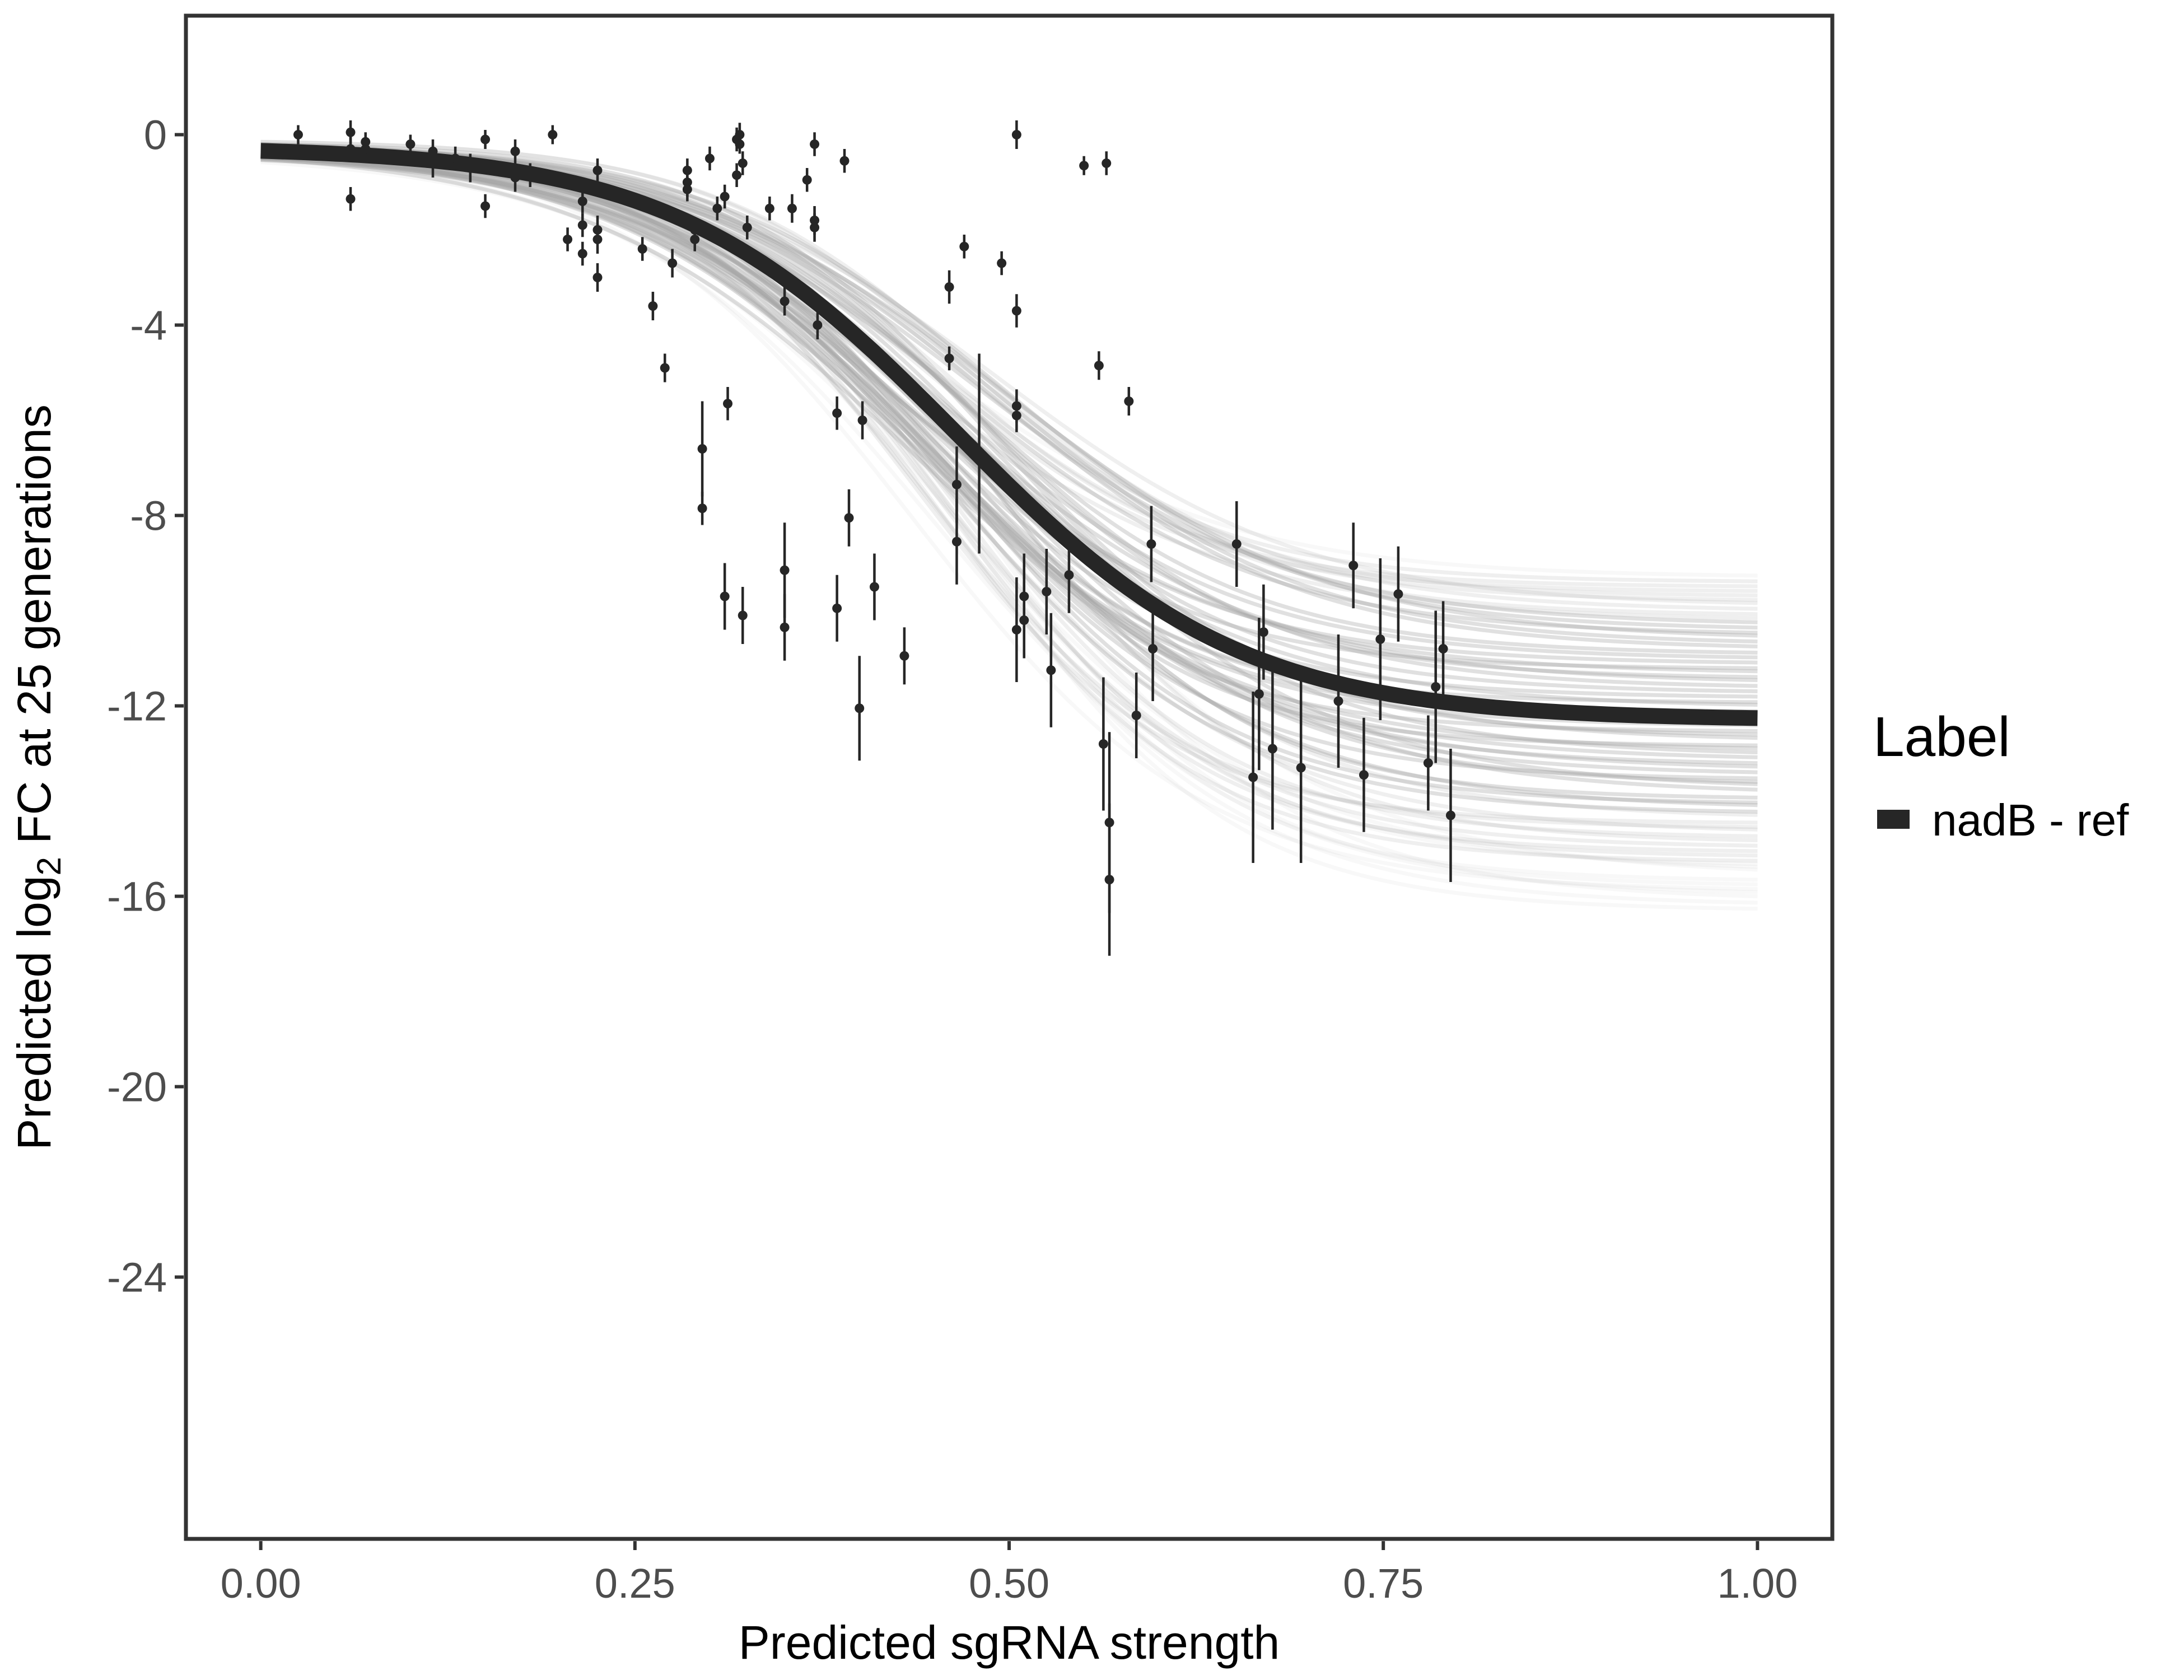 Image resolution: width=2184 pixels, height=1680 pixels. What do you see at coordinates (1942, 737) in the screenshot?
I see `legend-title: Label` at bounding box center [1942, 737].